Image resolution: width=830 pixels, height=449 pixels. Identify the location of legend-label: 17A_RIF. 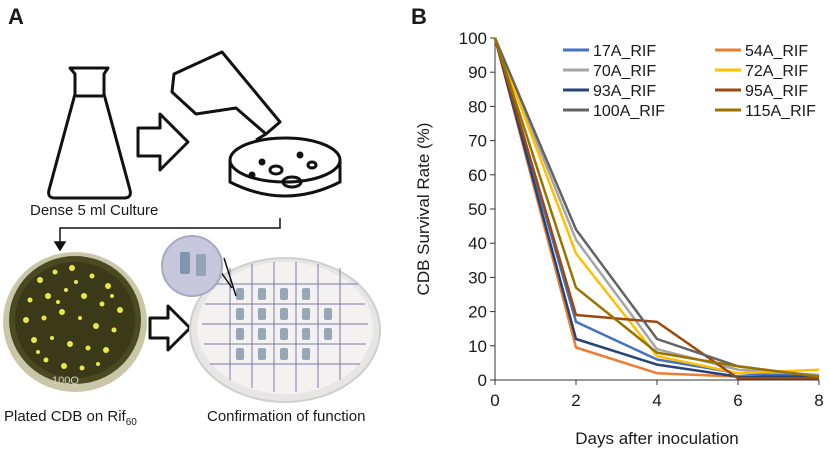
(624, 51).